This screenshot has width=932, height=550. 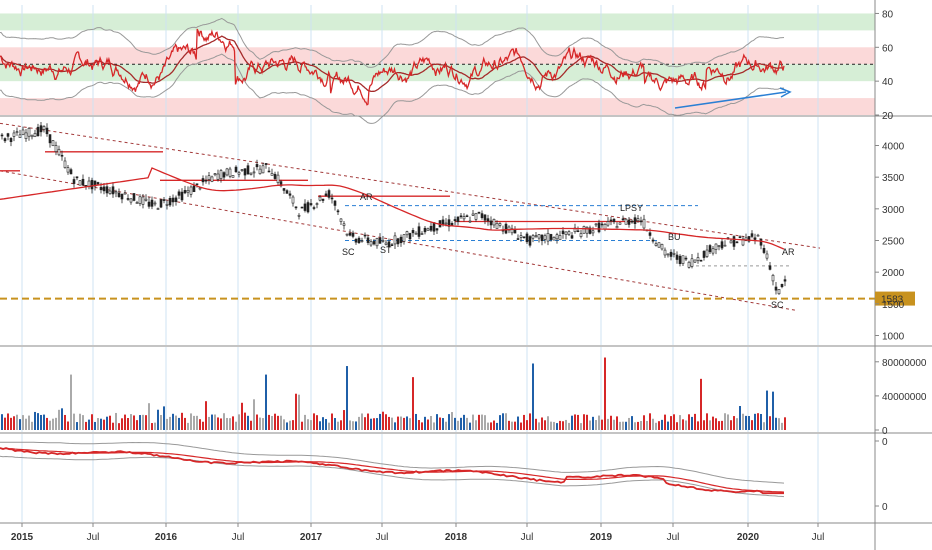 What do you see at coordinates (392, 88) in the screenshot?
I see `oscillator-lower-band` at bounding box center [392, 88].